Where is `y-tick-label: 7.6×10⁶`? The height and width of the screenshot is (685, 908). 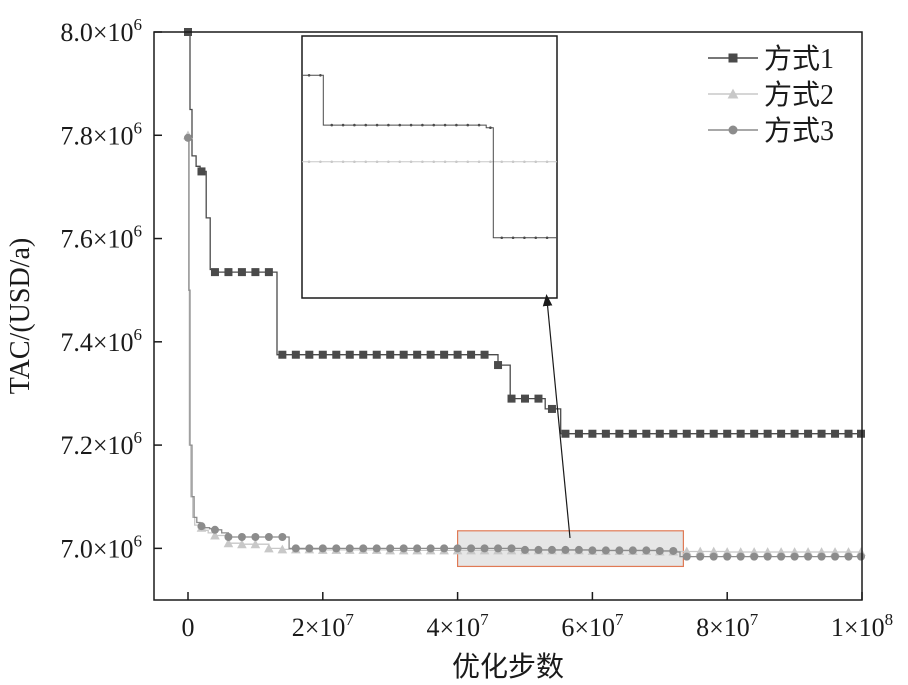 y-tick-label: 7.6×10⁶ is located at coordinates (101, 238).